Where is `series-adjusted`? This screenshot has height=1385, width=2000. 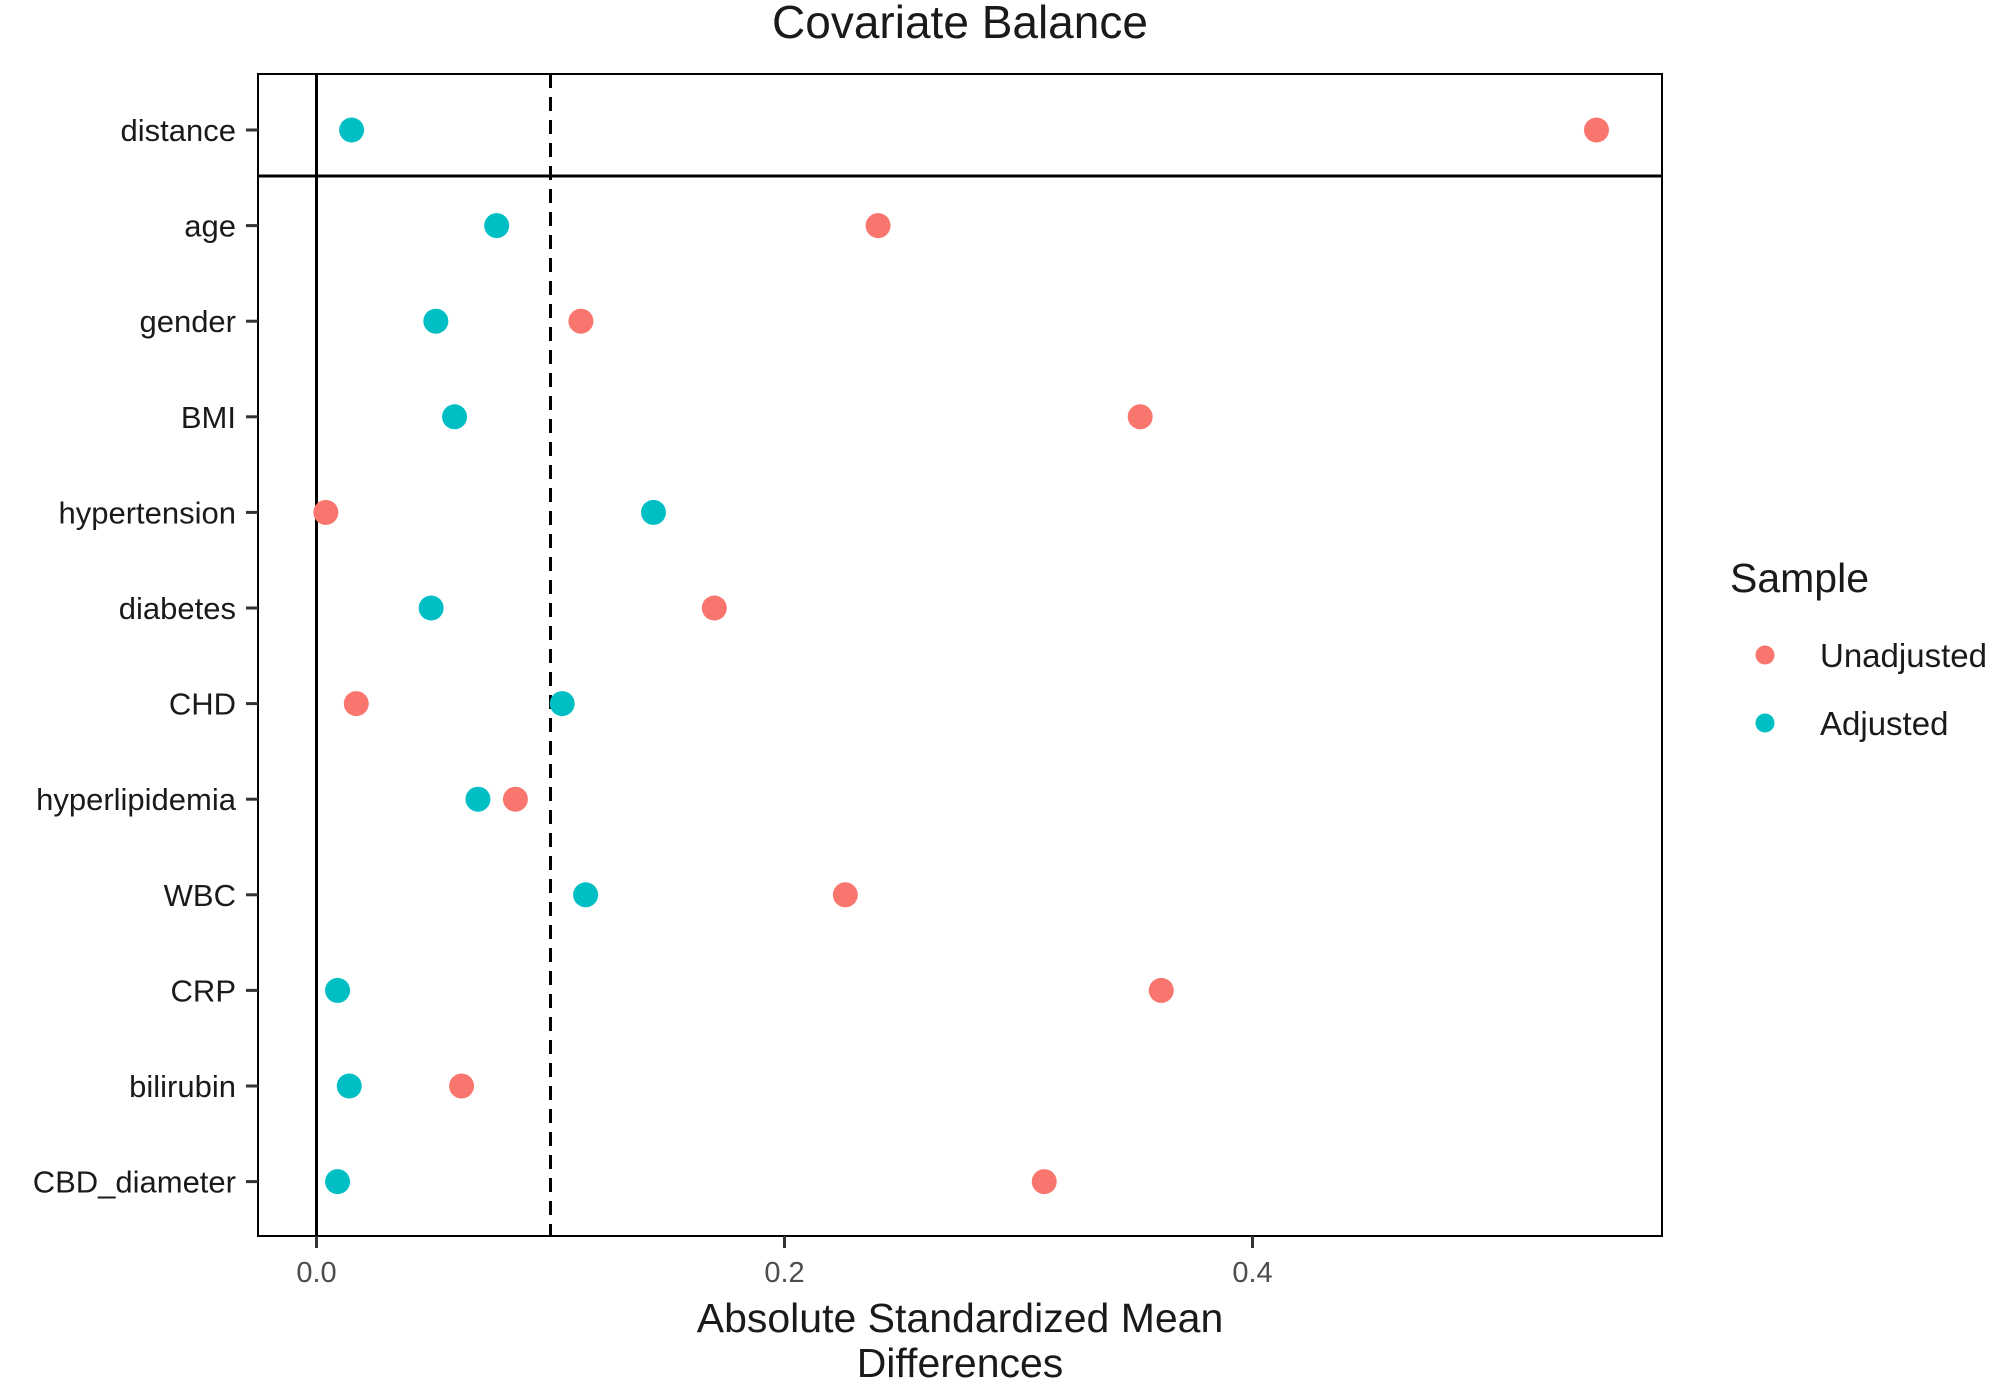
series-adjusted is located at coordinates (495, 656).